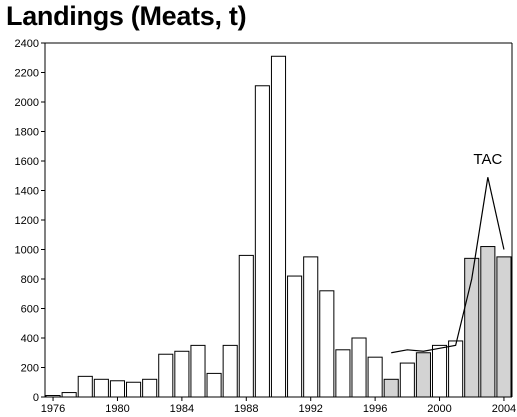 The width and height of the screenshot is (517, 417). Describe the element at coordinates (407, 380) in the screenshot. I see `bar-1998` at that location.